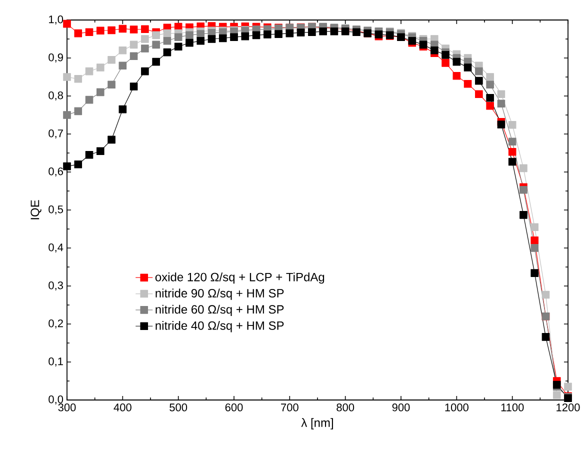 The image size is (585, 454). Describe the element at coordinates (56, 248) in the screenshot. I see `y-tick-label: 0,4` at that location.